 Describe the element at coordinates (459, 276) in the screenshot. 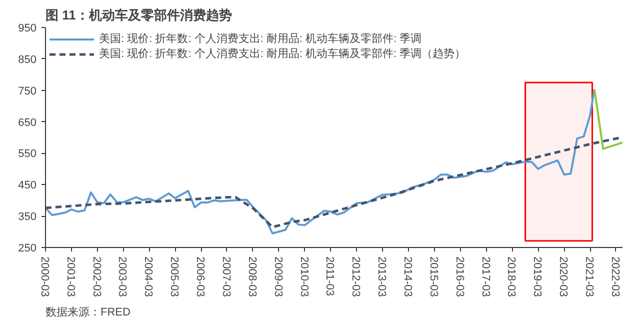

I see `x-tick-label: 2016-03` at that location.